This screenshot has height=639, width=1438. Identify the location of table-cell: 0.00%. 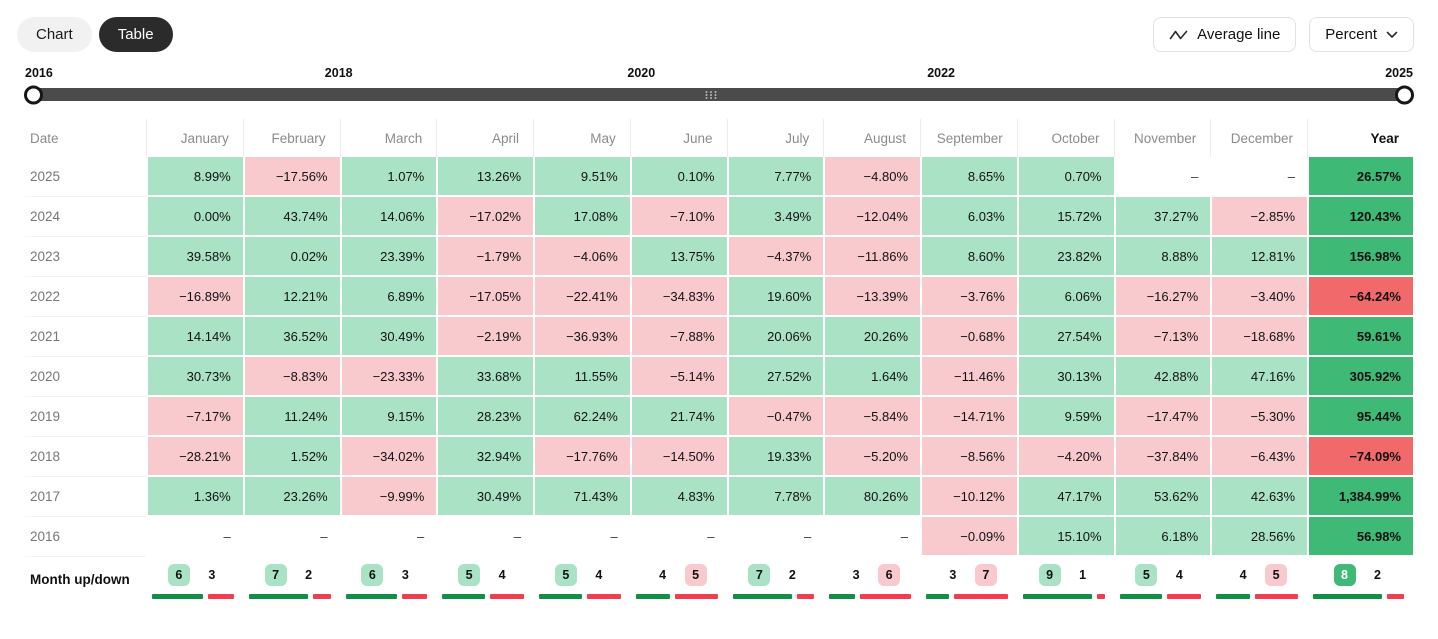
(194, 217).